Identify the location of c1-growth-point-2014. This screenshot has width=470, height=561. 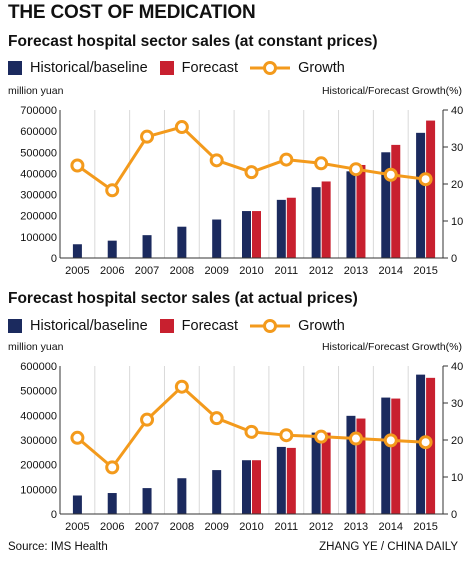
(390, 174).